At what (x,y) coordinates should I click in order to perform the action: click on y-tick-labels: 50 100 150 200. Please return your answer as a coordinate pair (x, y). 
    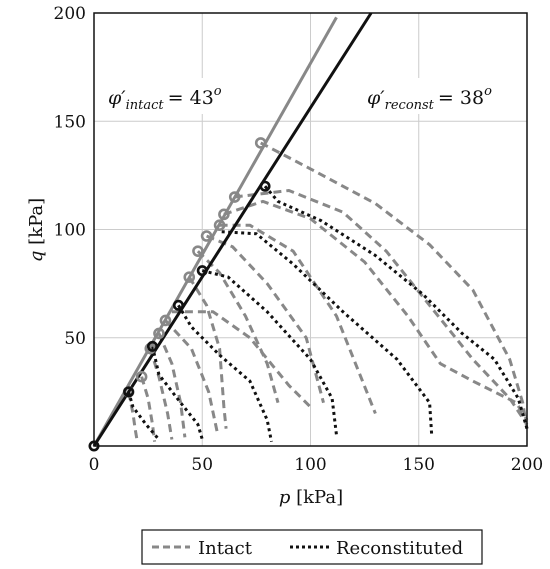
    Looking at the image, I should click on (70, 176).